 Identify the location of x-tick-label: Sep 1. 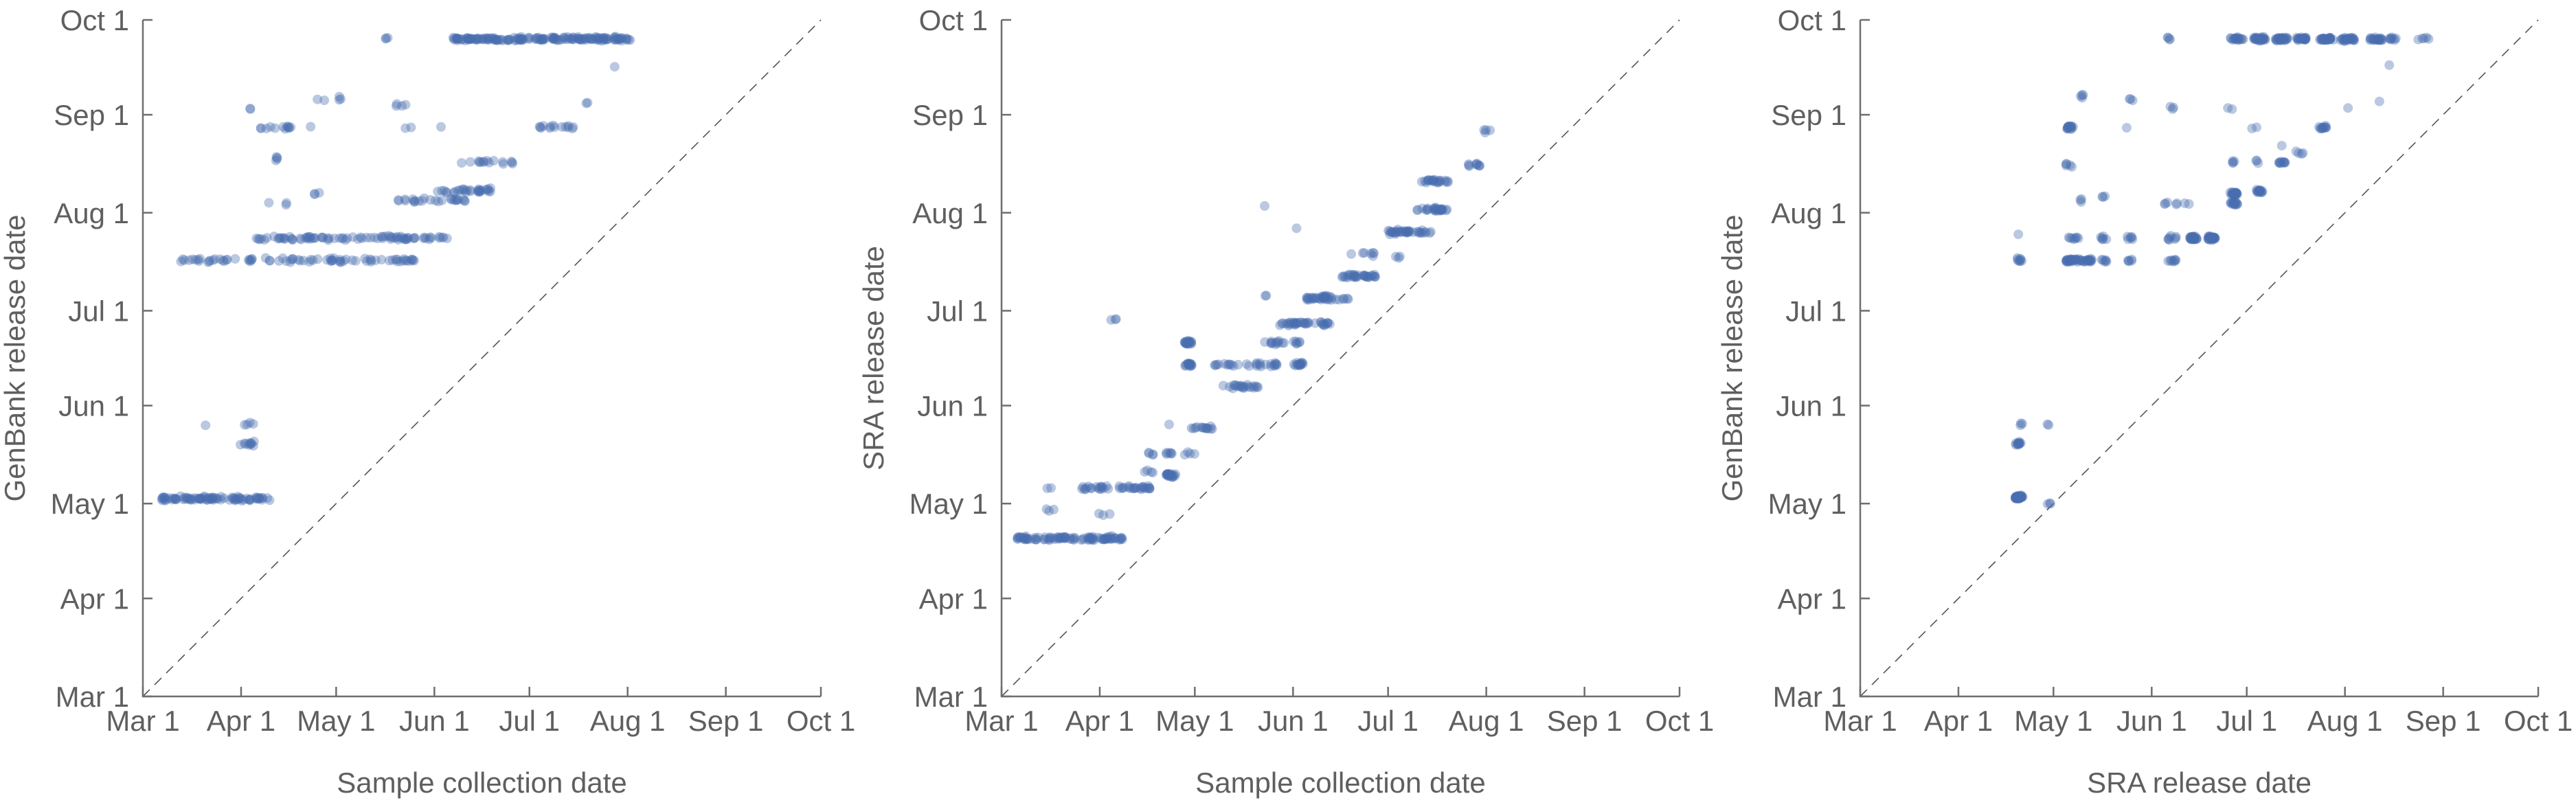
(2443, 721).